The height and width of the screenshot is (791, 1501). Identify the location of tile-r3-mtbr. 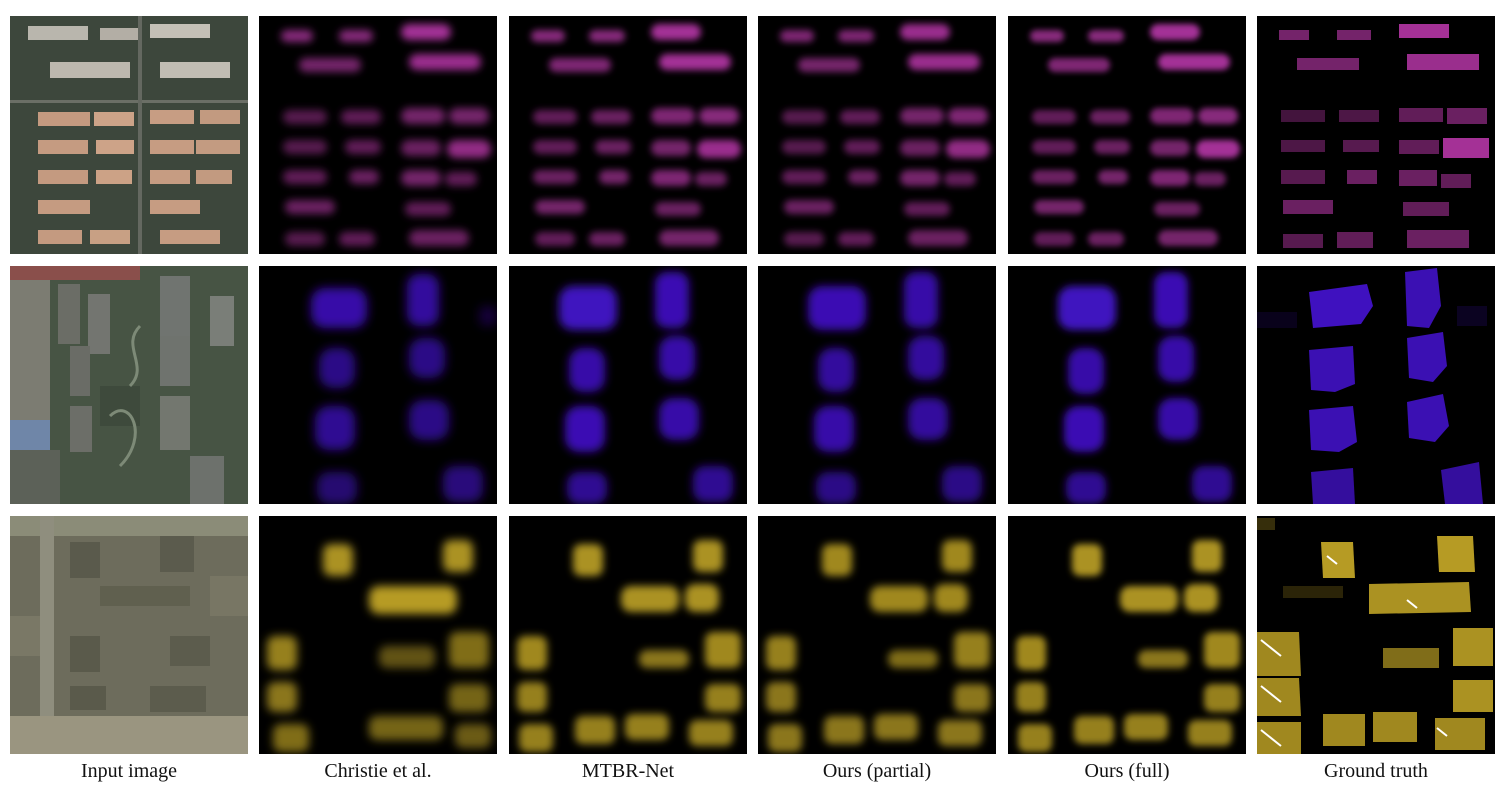
(628, 635).